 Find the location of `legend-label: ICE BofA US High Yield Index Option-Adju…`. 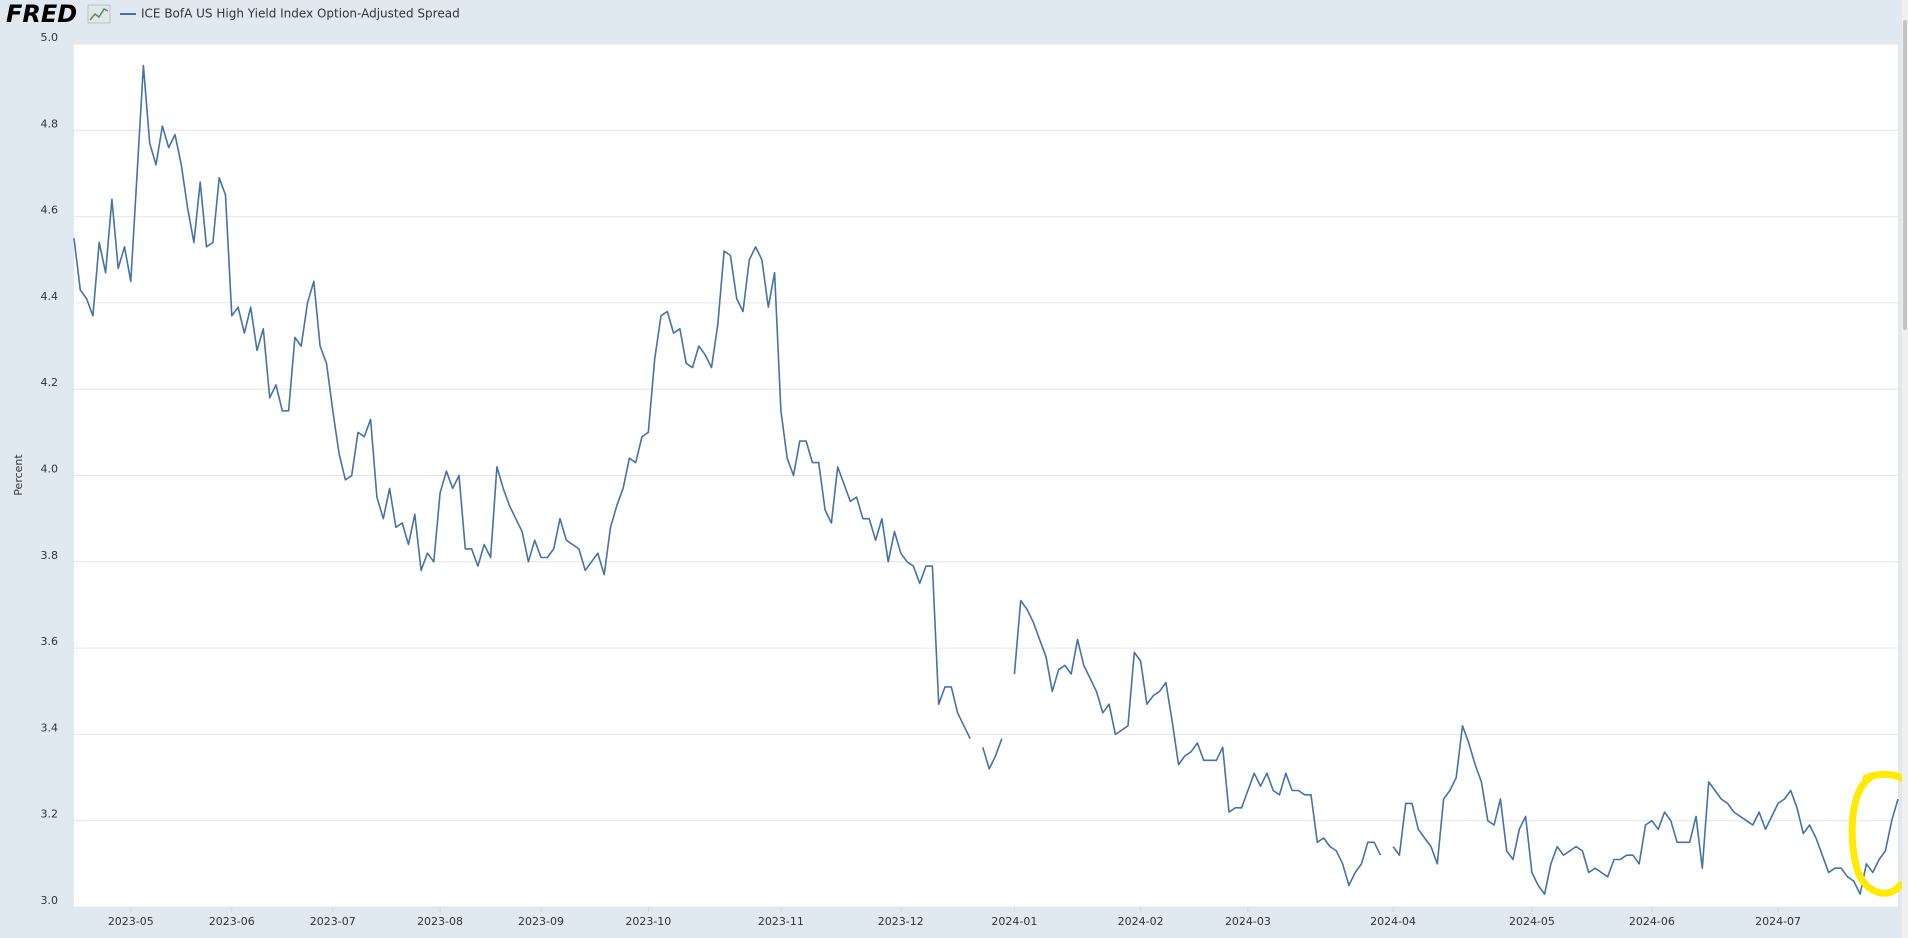

legend-label: ICE BofA US High Yield Index Option-Adju… is located at coordinates (300, 14).